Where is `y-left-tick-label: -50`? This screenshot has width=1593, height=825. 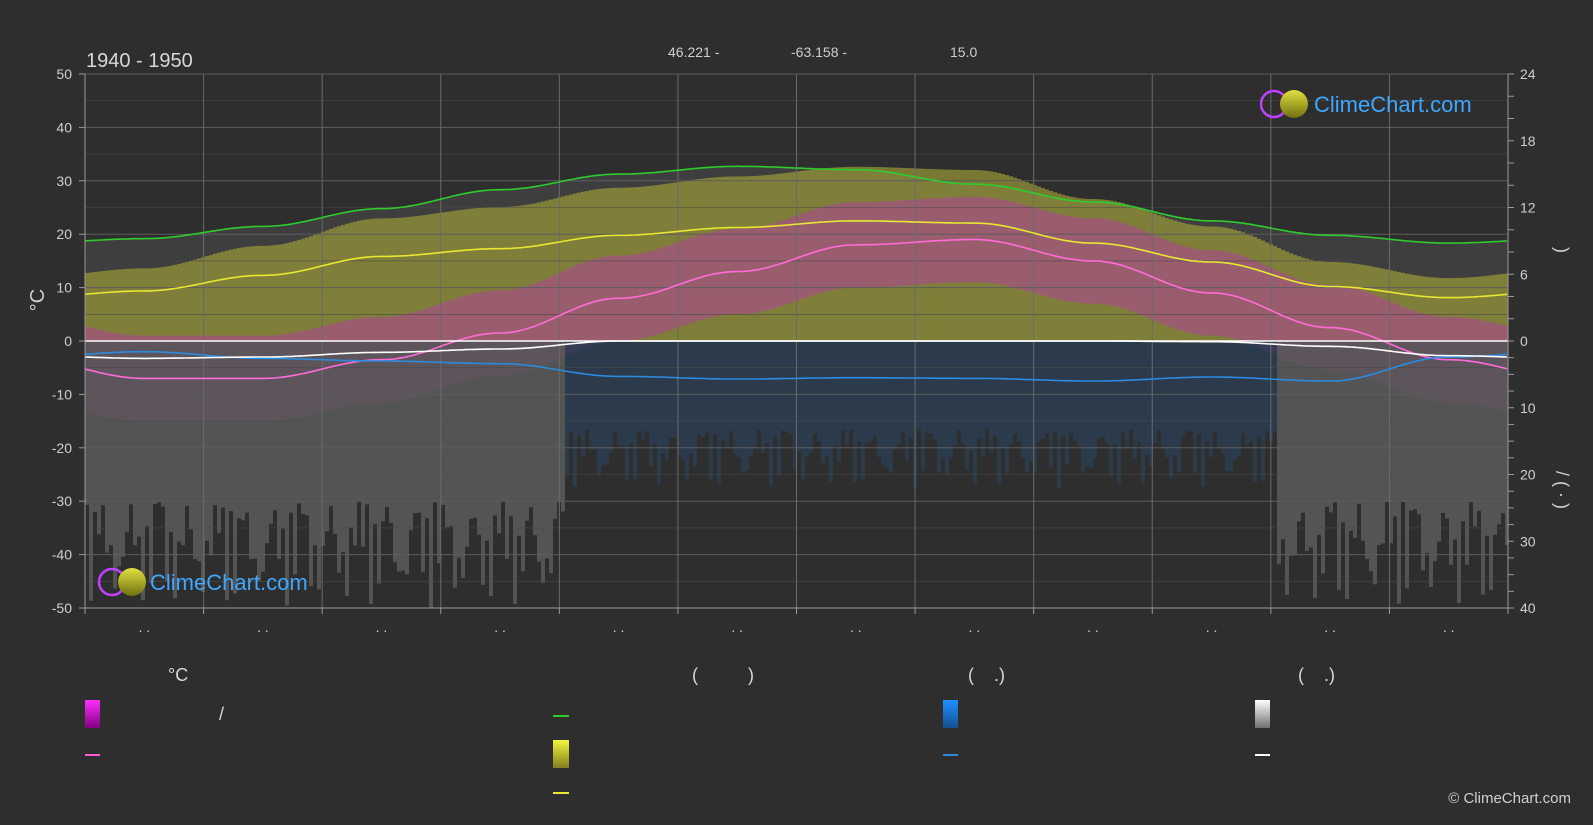
y-left-tick-label: -50 is located at coordinates (62, 608).